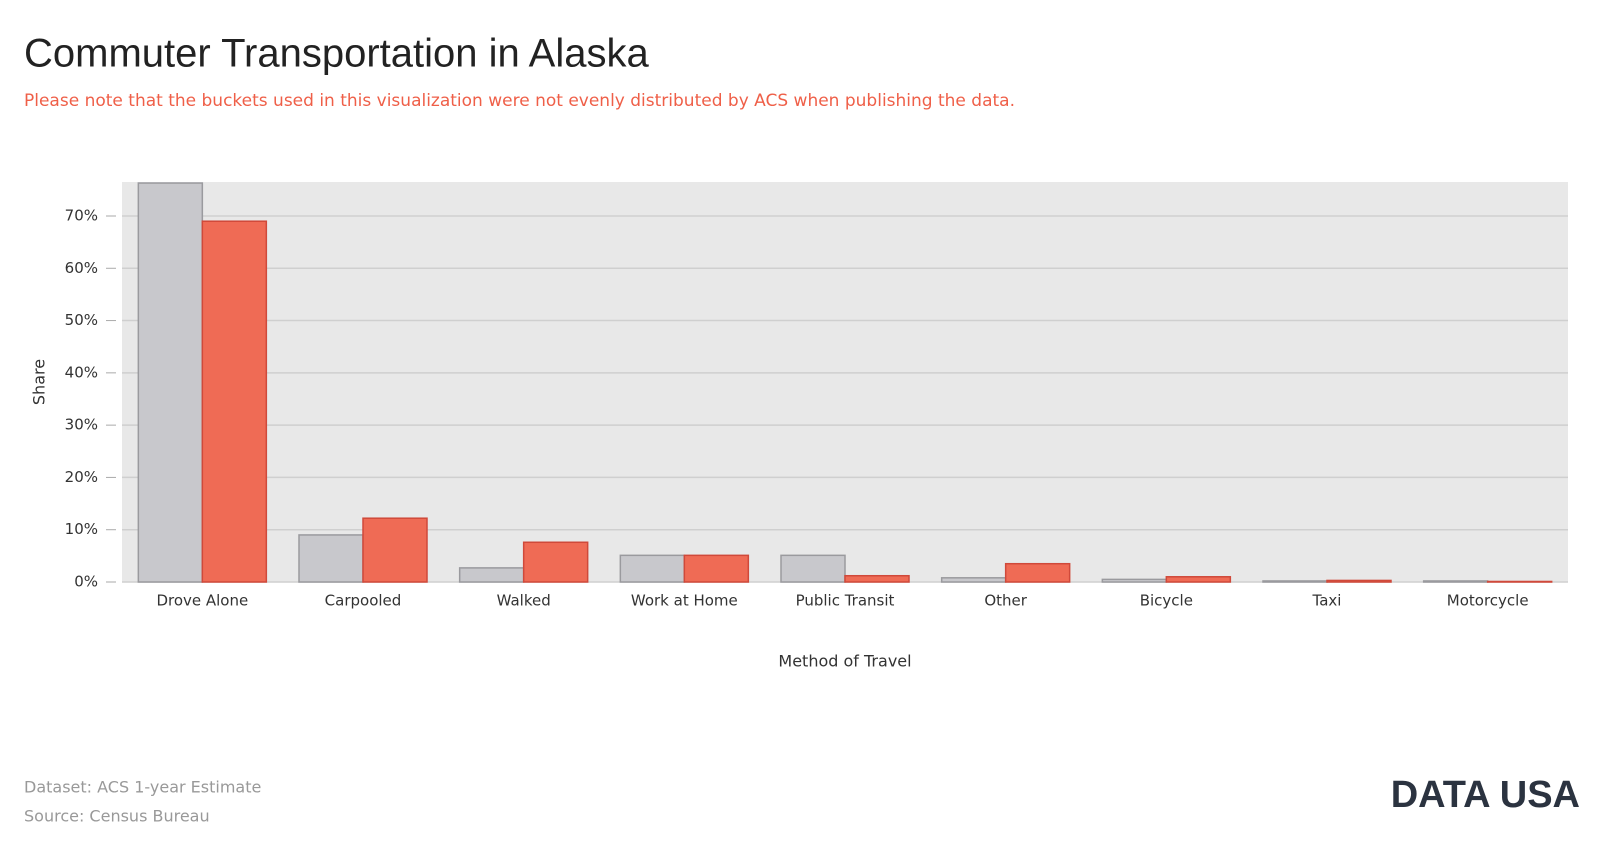 The width and height of the screenshot is (1600, 856). What do you see at coordinates (1485, 795) in the screenshot?
I see `logo: DATA USA` at bounding box center [1485, 795].